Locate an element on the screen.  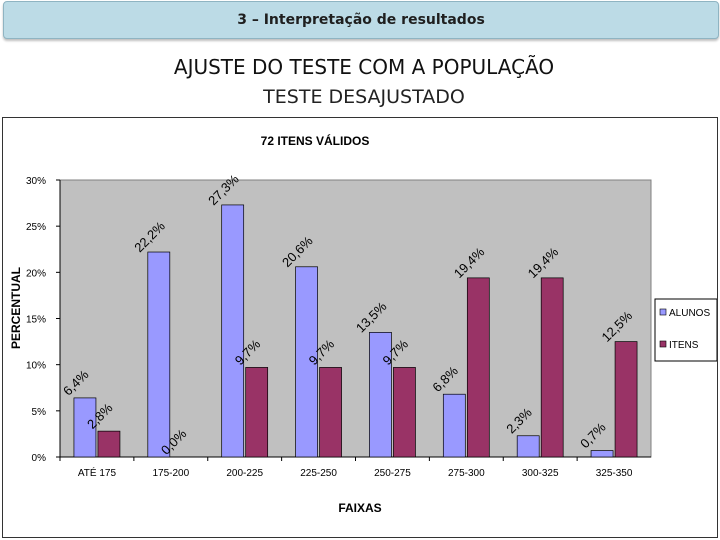
slide-subtitle: TESTE DESAJUSTADO is located at coordinates (364, 97).